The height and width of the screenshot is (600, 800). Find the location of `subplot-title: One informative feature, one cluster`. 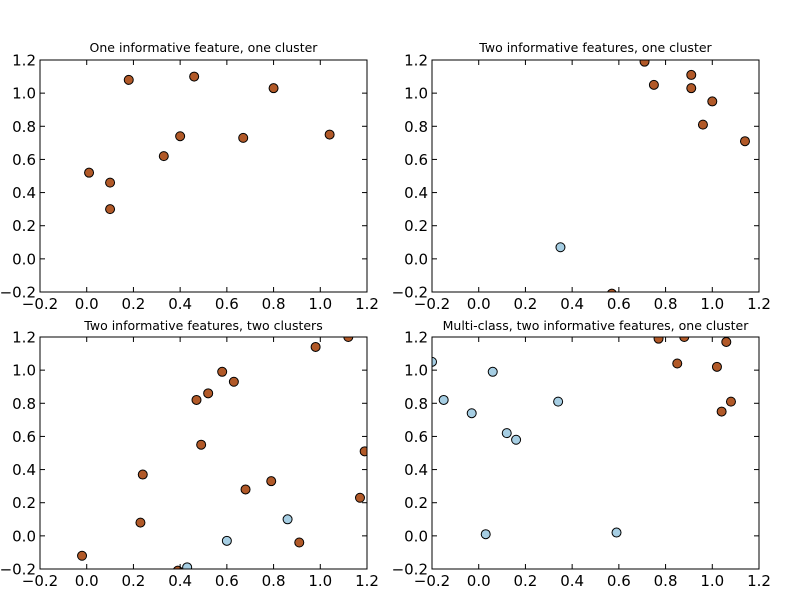

subplot-title: One informative feature, one cluster is located at coordinates (204, 47).